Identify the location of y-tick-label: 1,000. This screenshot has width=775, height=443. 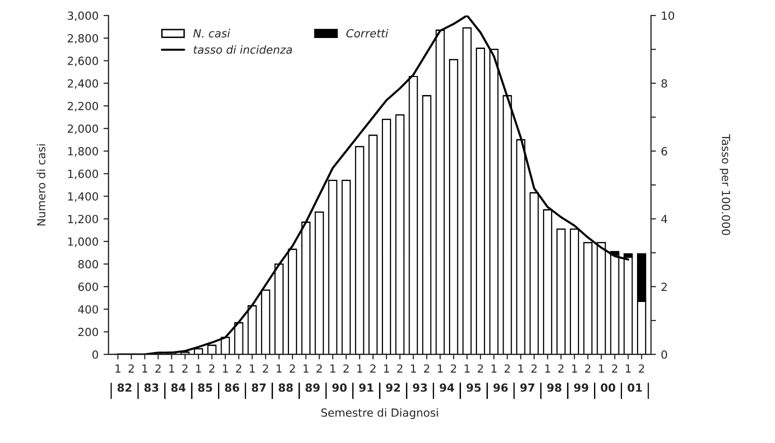
(83, 242).